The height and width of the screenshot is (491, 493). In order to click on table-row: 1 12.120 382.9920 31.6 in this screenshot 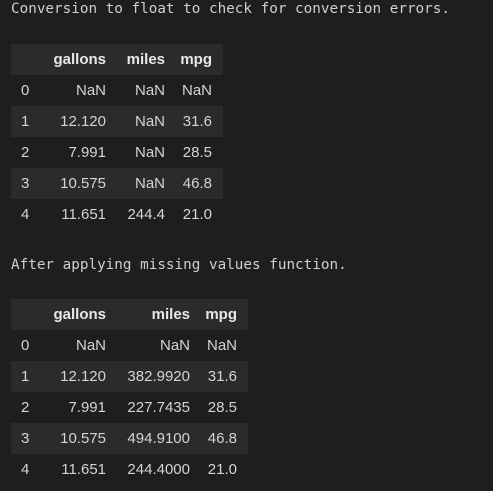, I will do `click(129, 376)`.